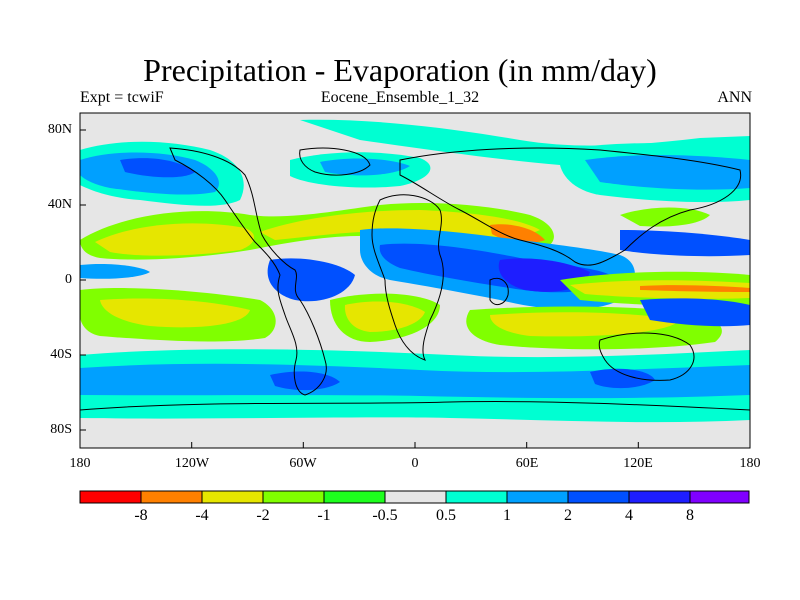 This screenshot has height=600, width=800. Describe the element at coordinates (248, 271) in the screenshot. I see `americas-outline` at that location.